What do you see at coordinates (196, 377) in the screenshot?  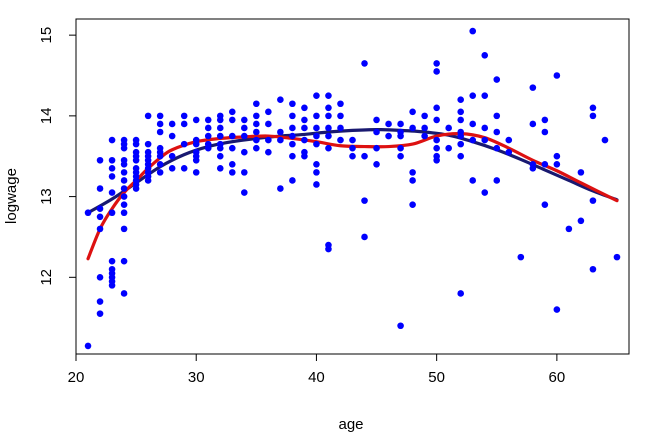 I see `x-tick-label: 30` at bounding box center [196, 377].